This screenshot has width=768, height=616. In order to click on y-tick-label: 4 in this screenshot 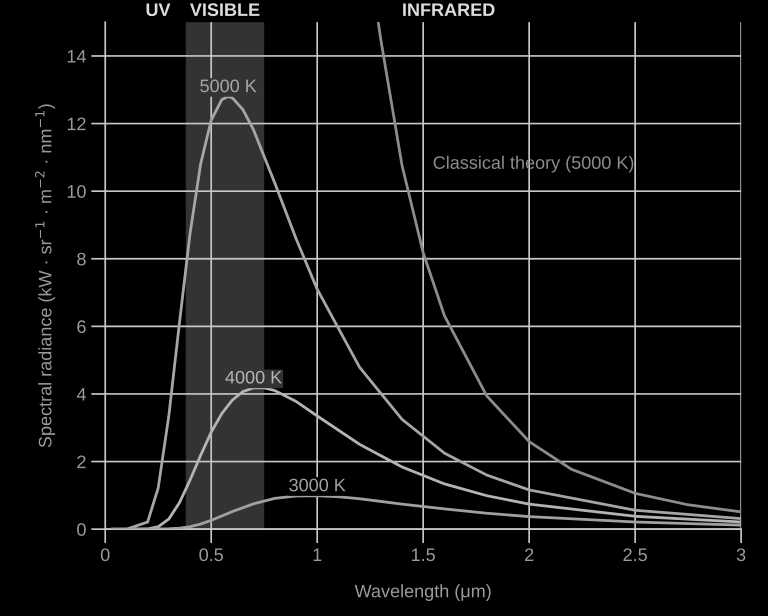, I will do `click(81, 394)`.